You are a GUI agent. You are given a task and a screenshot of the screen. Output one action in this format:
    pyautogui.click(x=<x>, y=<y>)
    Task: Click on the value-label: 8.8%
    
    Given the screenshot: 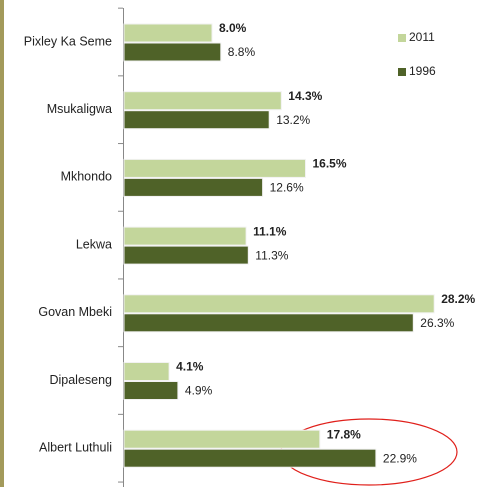 What is the action you would take?
    pyautogui.click(x=242, y=52)
    